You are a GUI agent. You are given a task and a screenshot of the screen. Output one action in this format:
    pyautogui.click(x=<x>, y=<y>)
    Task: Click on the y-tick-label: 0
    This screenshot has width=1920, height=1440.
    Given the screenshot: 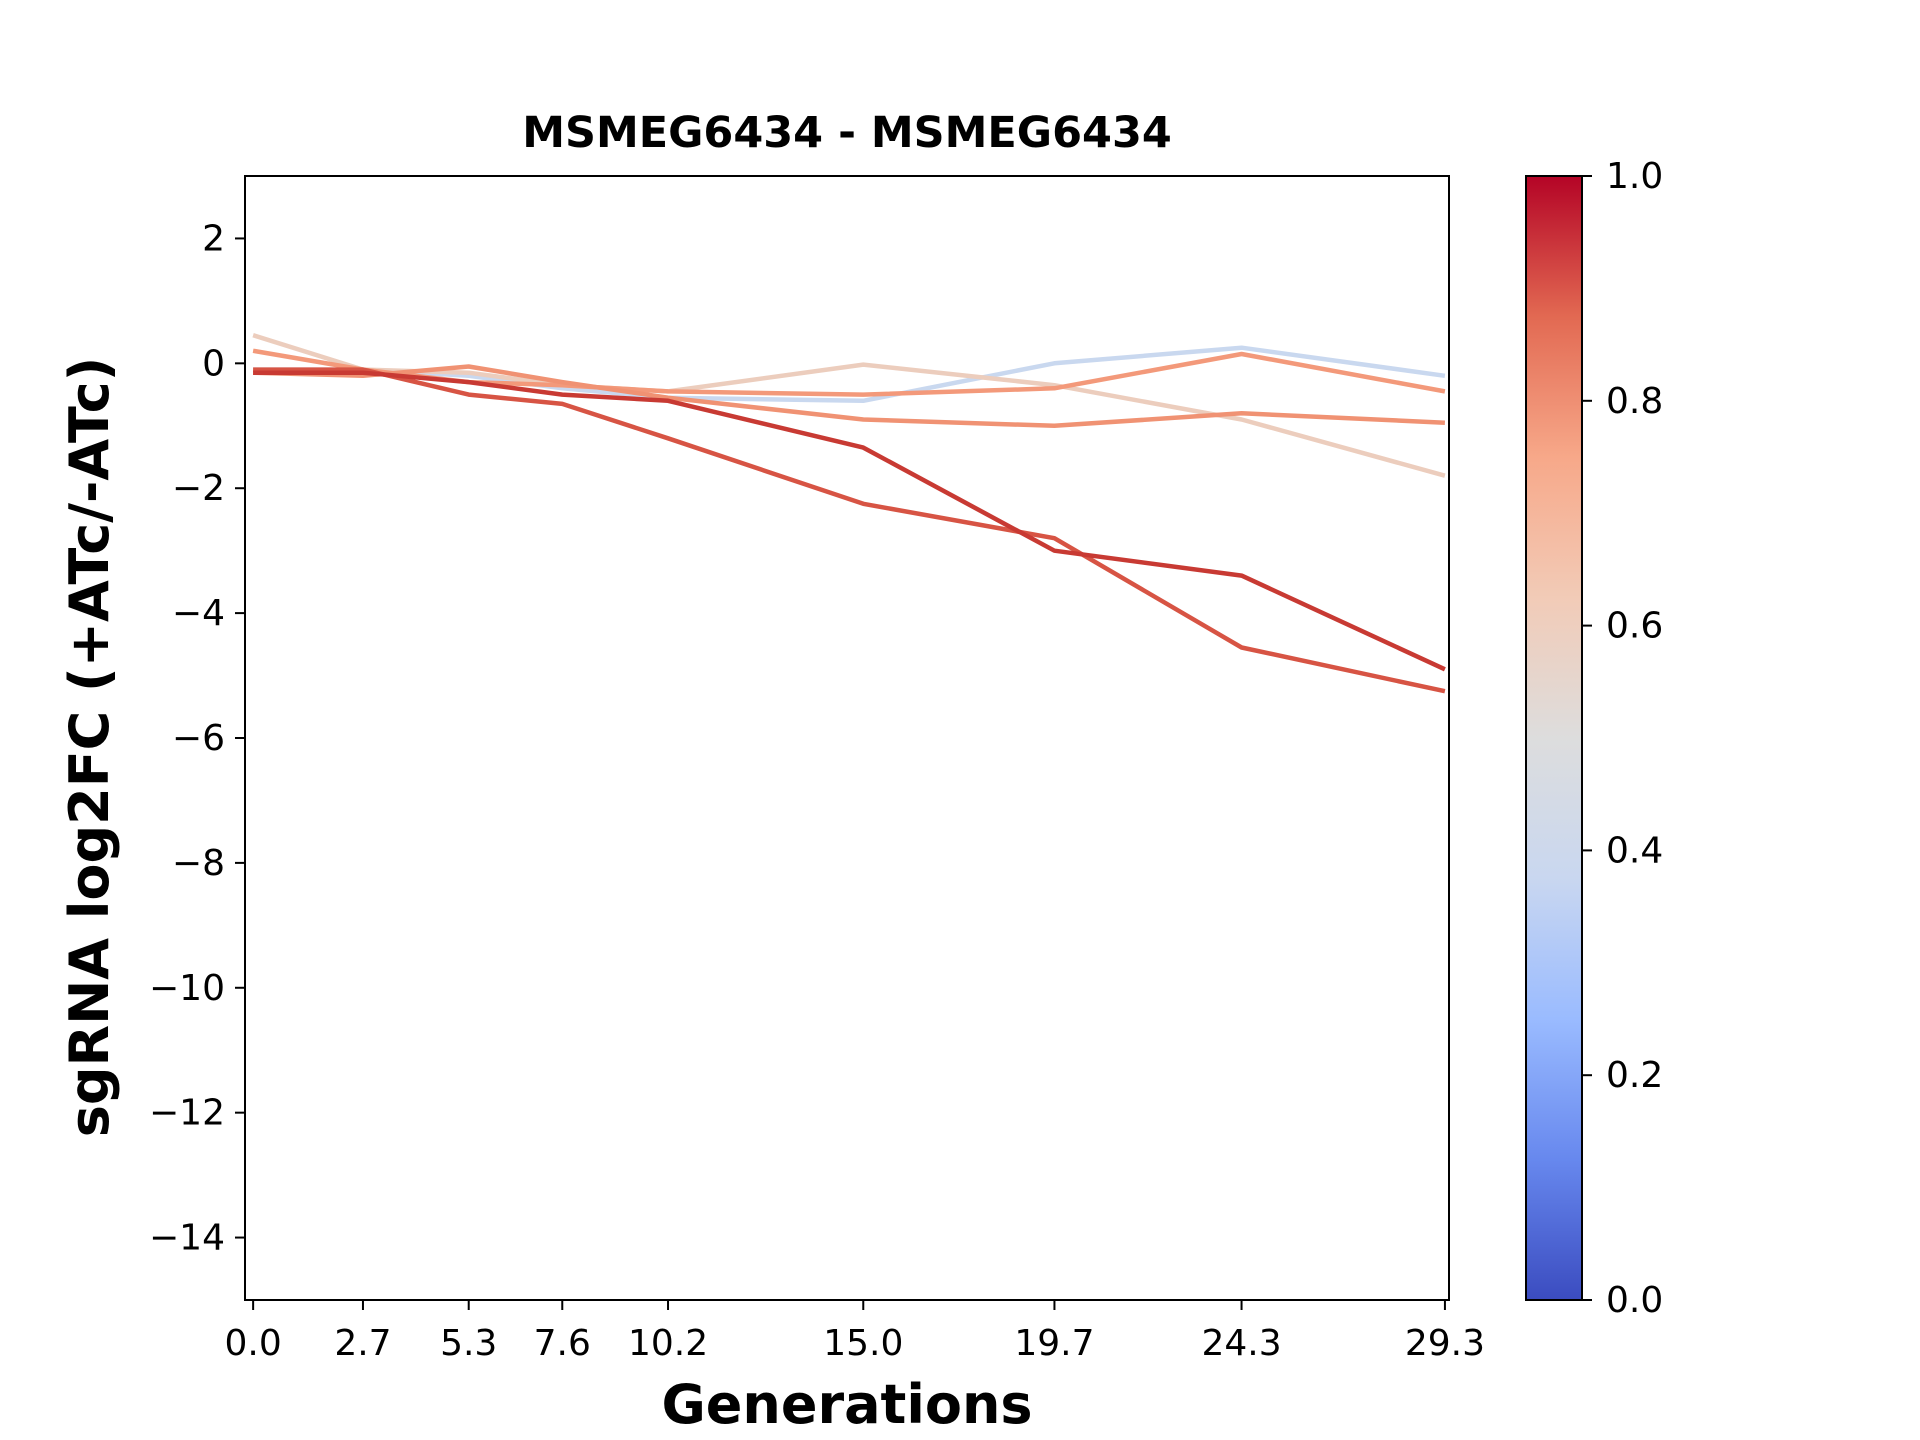 What is the action you would take?
    pyautogui.click(x=213, y=363)
    